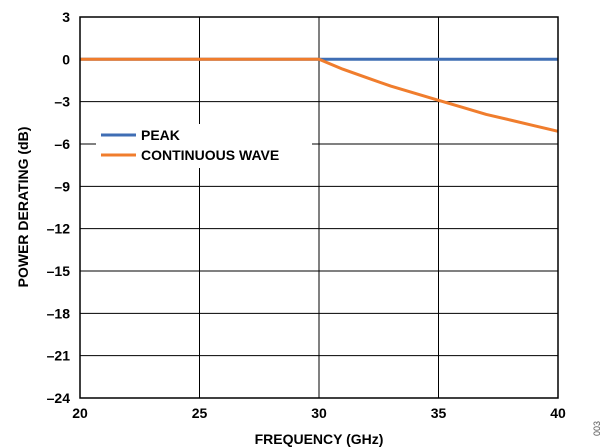  I want to click on y-tick-label: –3, so click(62, 102).